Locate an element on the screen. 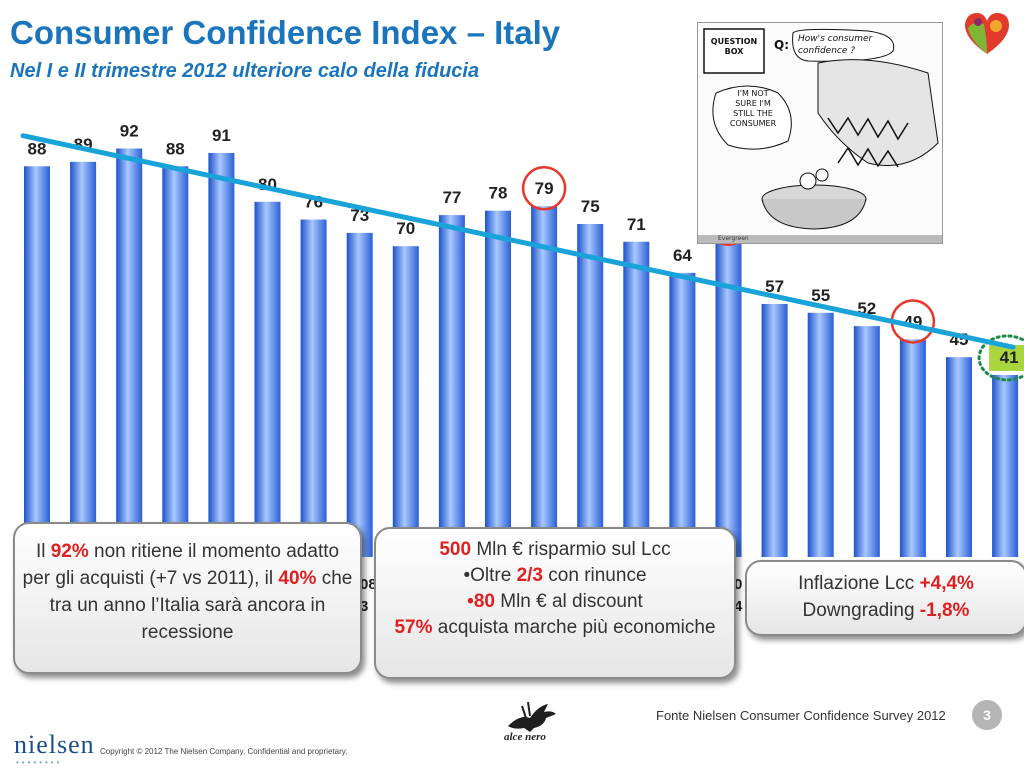 The image size is (1024, 768). callout-inflation: Inflazione Lcc +4,4% Downgrading -1,8% is located at coordinates (884, 598).